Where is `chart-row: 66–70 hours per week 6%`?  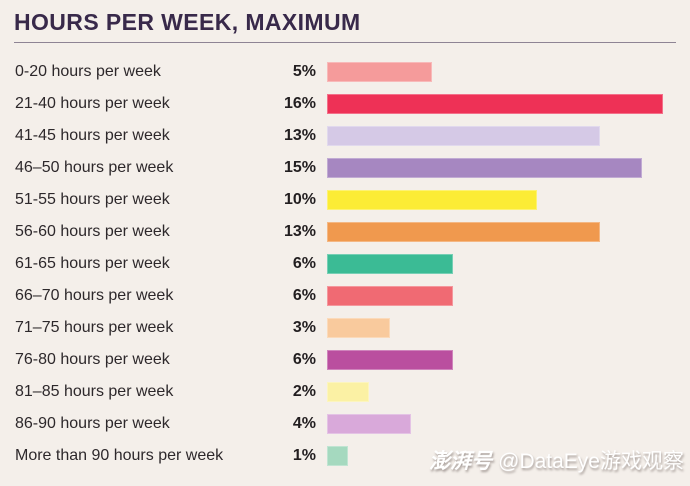 chart-row: 66–70 hours per week 6% is located at coordinates (345, 296).